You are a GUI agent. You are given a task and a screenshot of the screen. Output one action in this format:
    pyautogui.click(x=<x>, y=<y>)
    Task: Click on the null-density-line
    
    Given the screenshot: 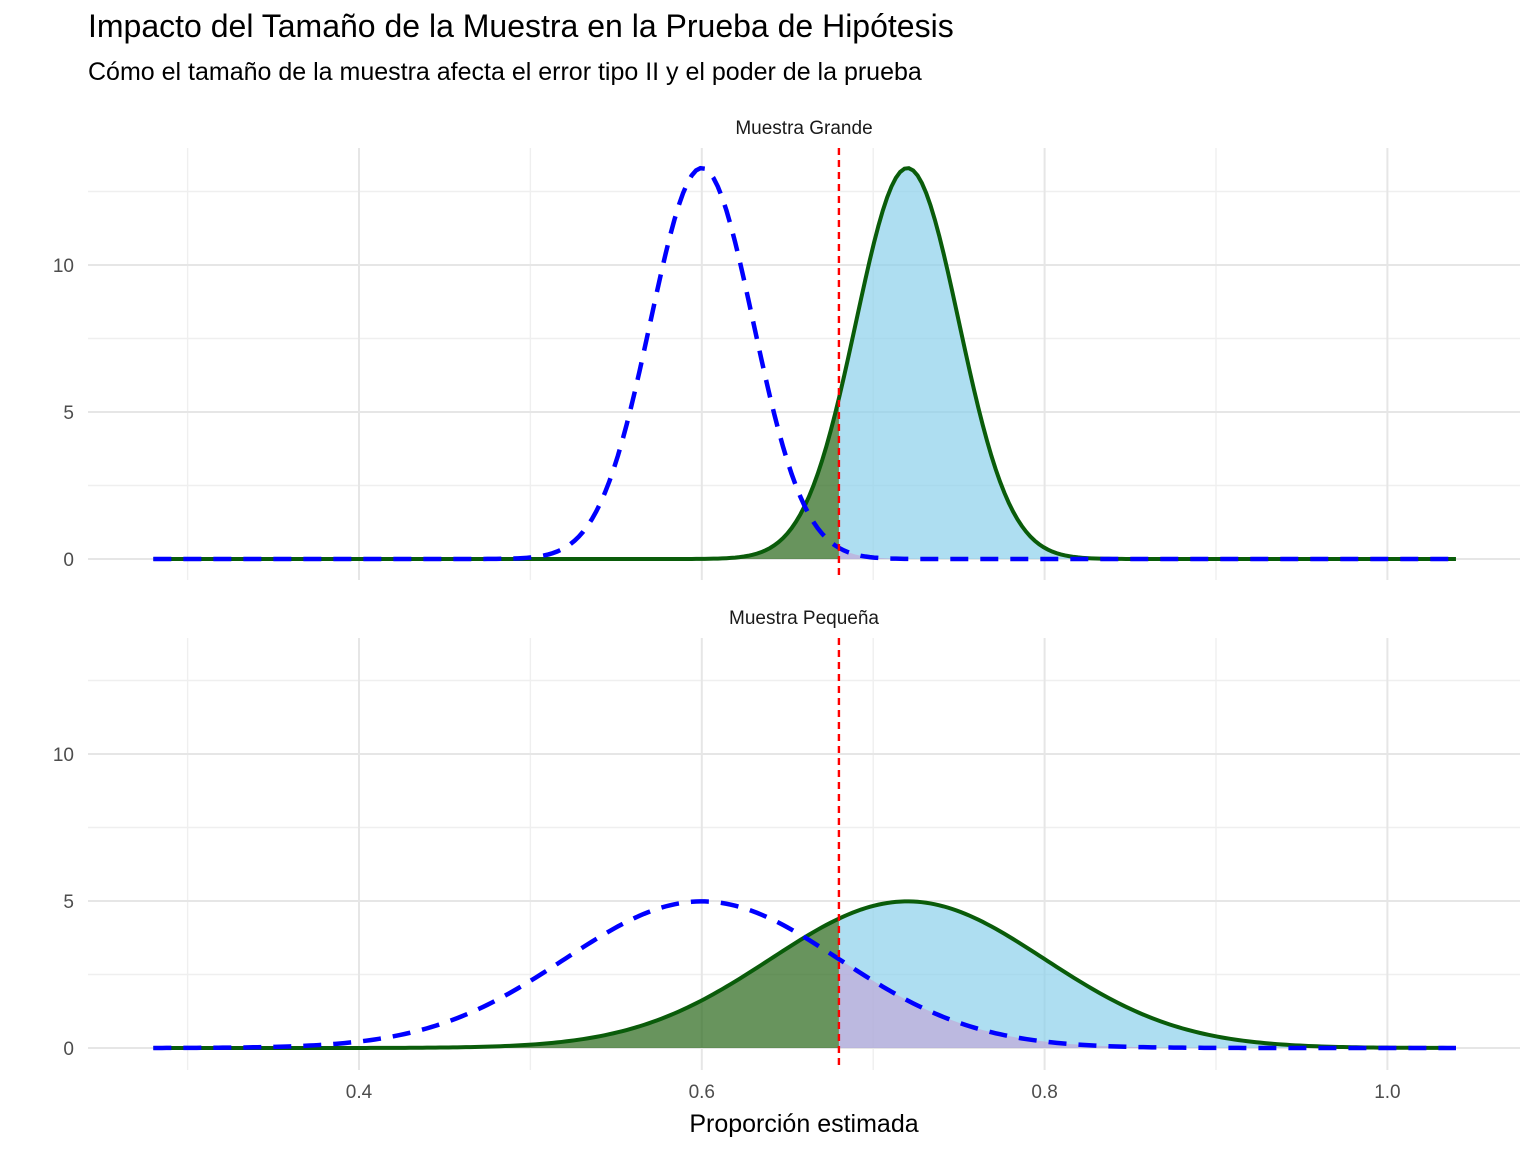 What is the action you would take?
    pyautogui.click(x=804, y=975)
    